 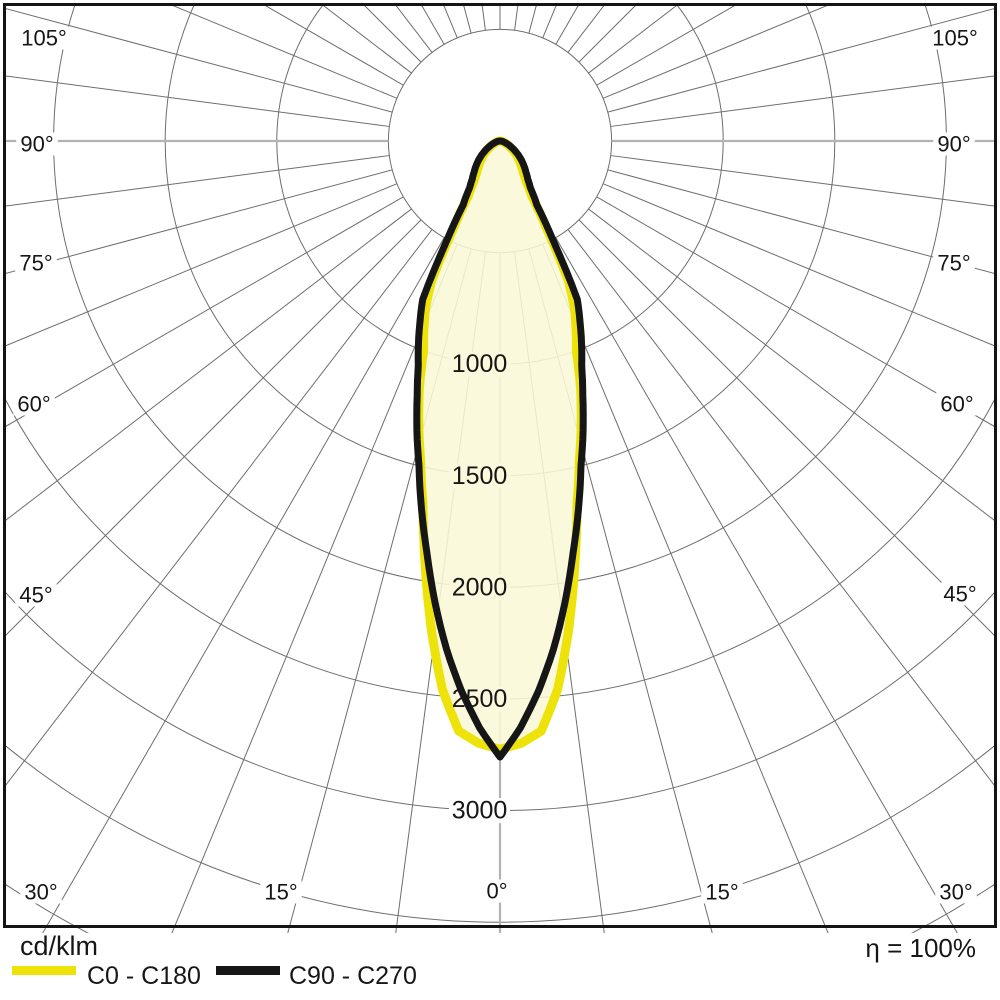 I want to click on ring-label: 3000, so click(x=480, y=811).